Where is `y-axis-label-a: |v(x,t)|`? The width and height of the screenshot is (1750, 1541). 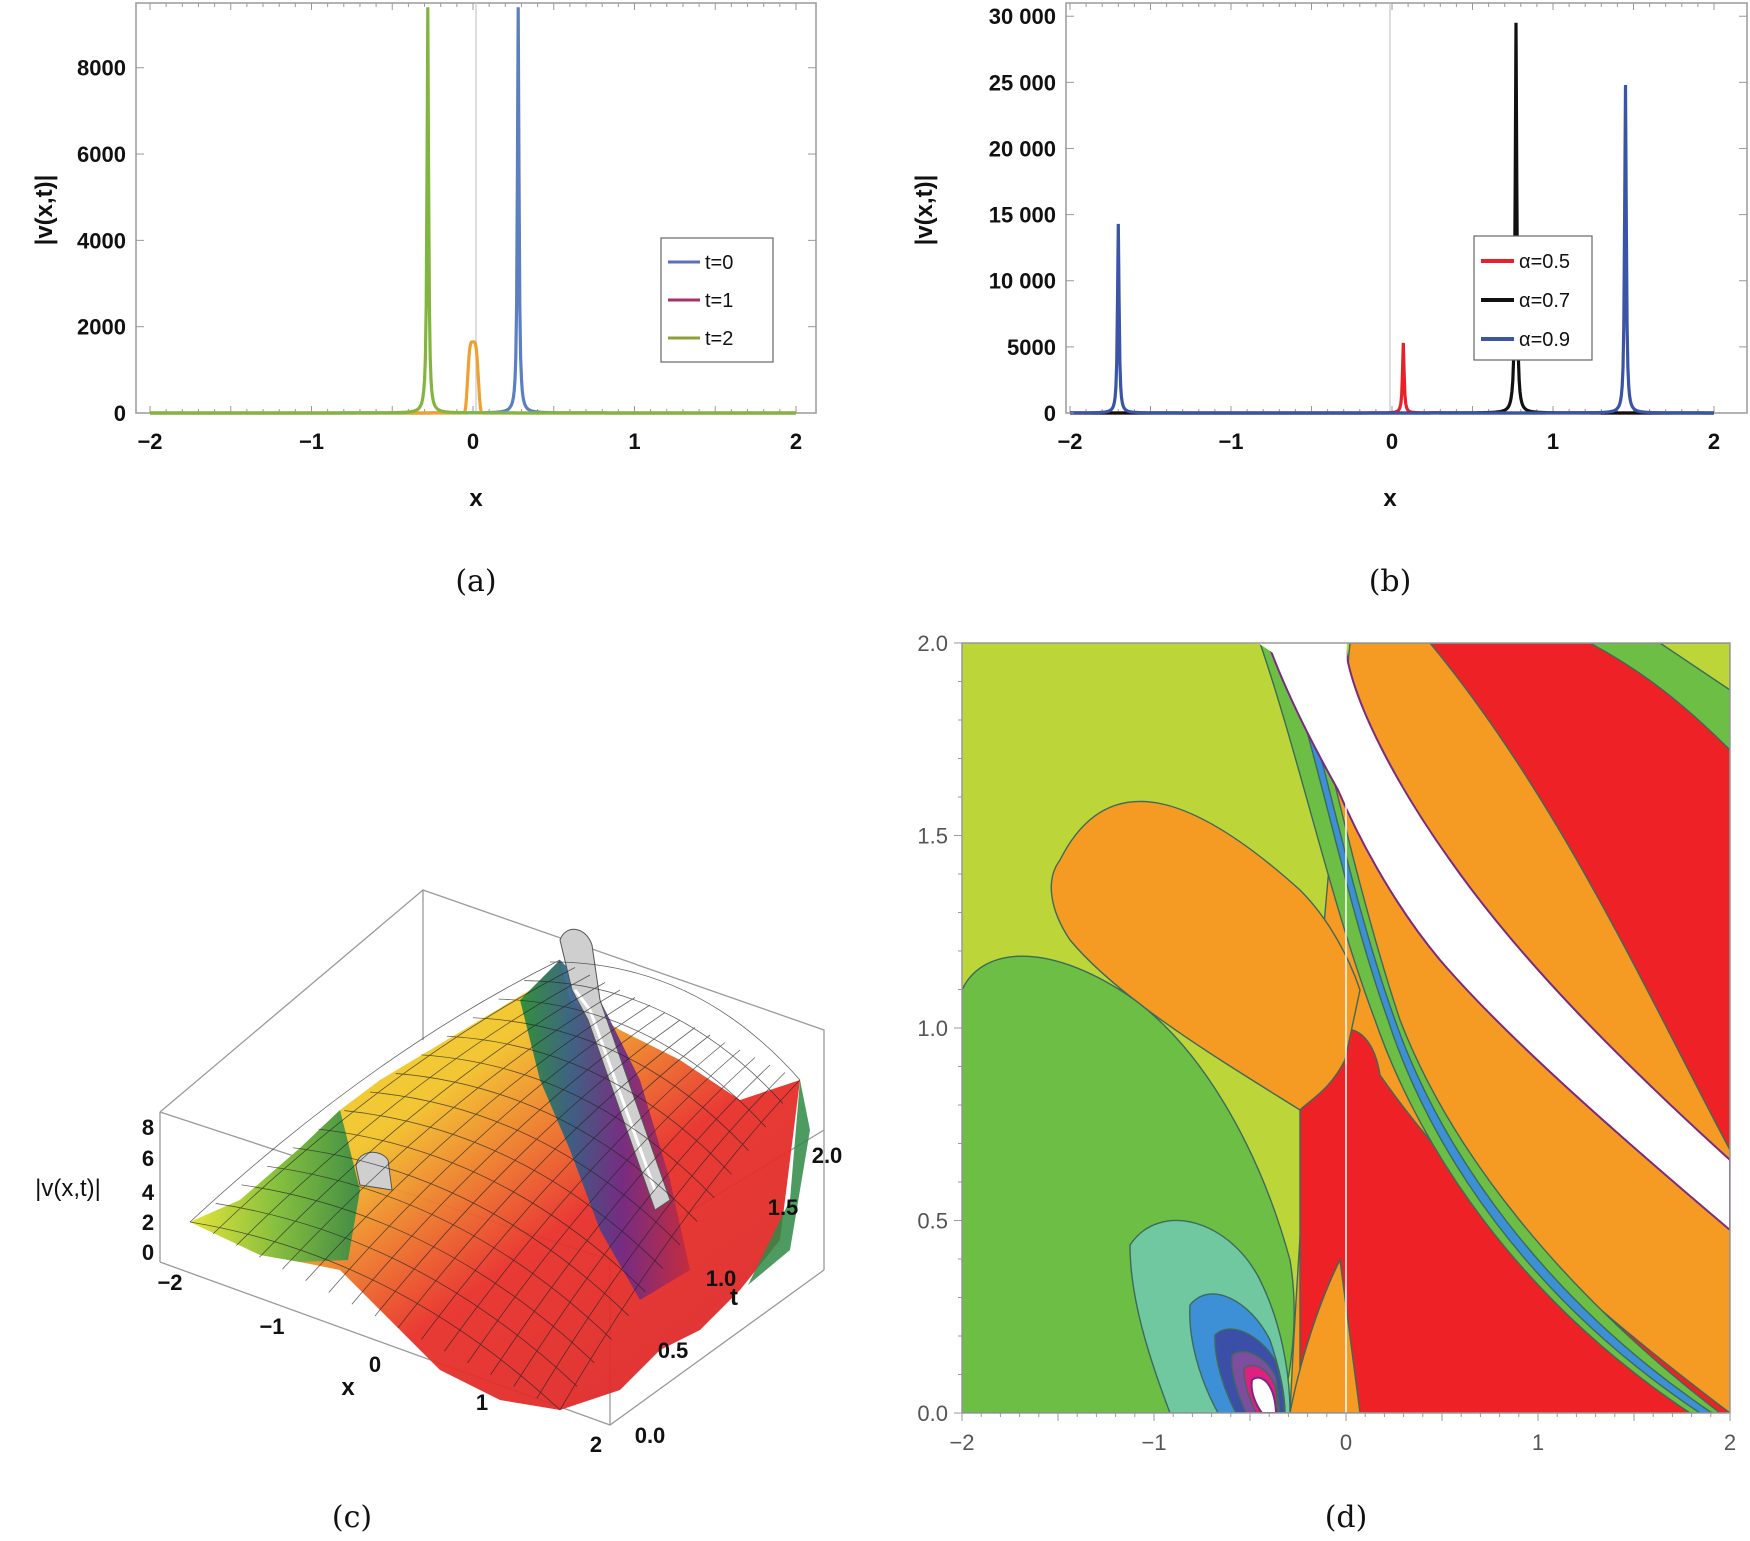
y-axis-label-a: |v(x,t)| is located at coordinates (44, 210).